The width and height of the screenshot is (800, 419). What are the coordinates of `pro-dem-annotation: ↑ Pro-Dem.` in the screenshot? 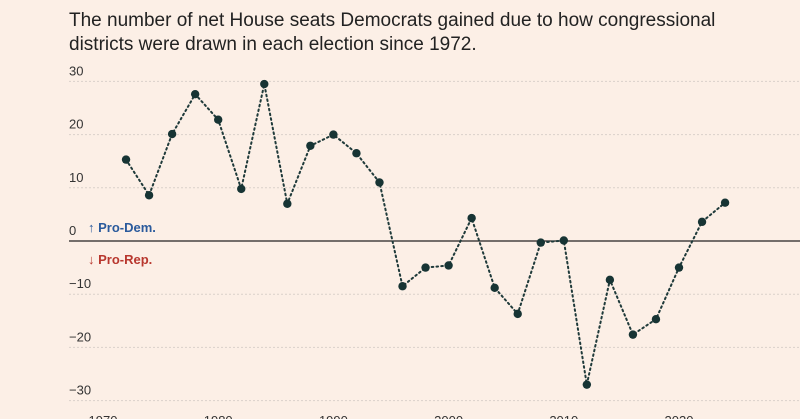 It's located at (122, 227).